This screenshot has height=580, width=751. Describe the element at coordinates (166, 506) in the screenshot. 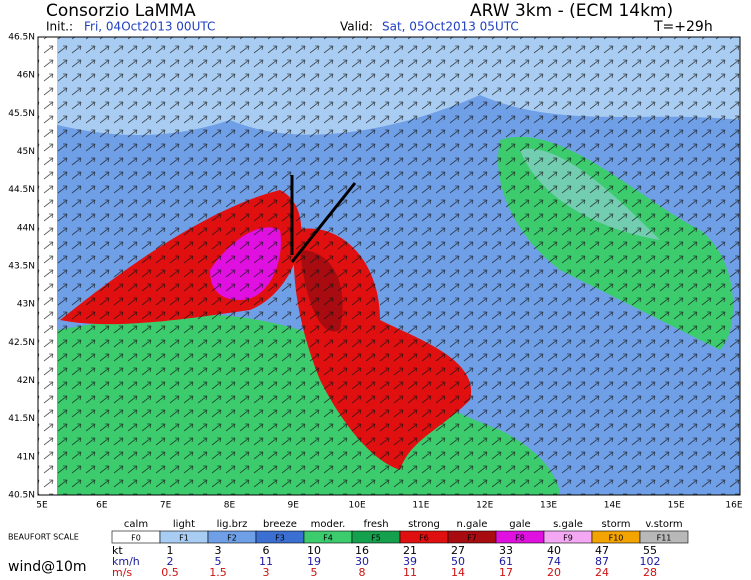

I see `x-axis-label: 7E` at that location.